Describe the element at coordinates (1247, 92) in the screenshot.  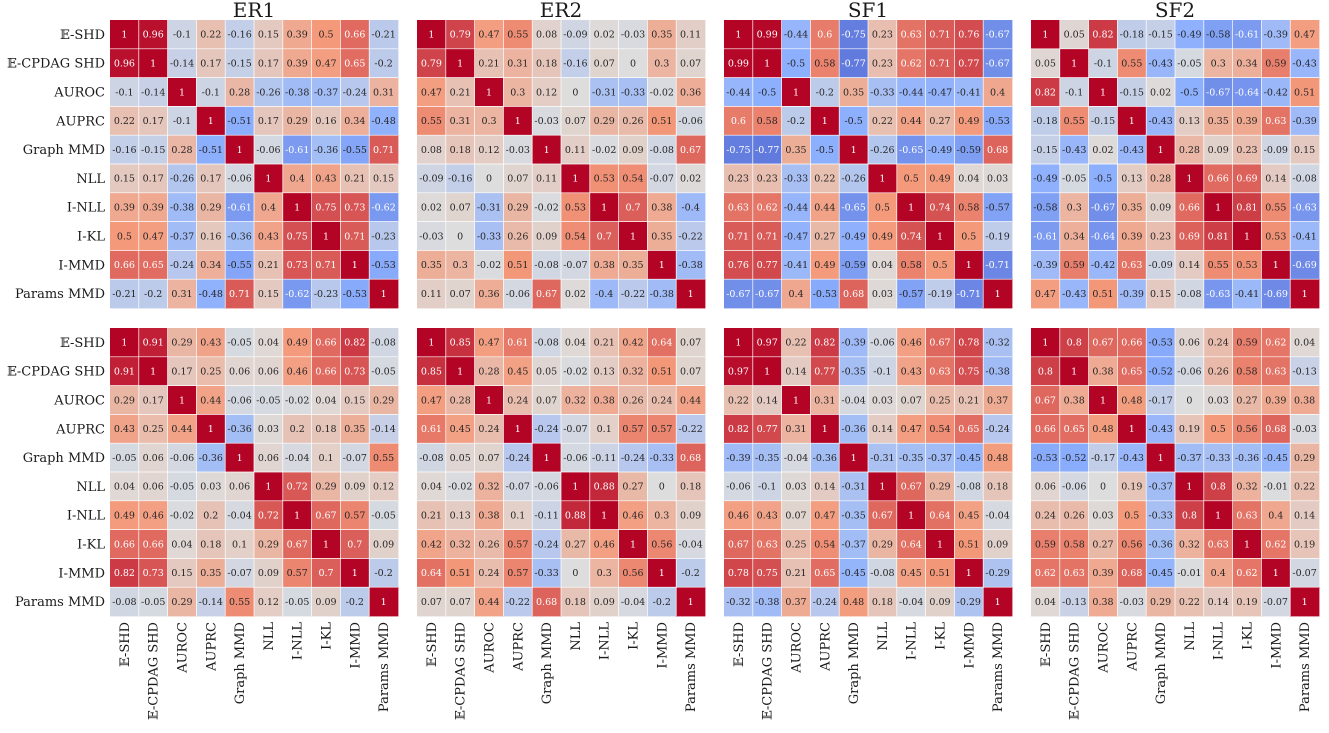
I see `cell-value-label: -0.64` at that location.